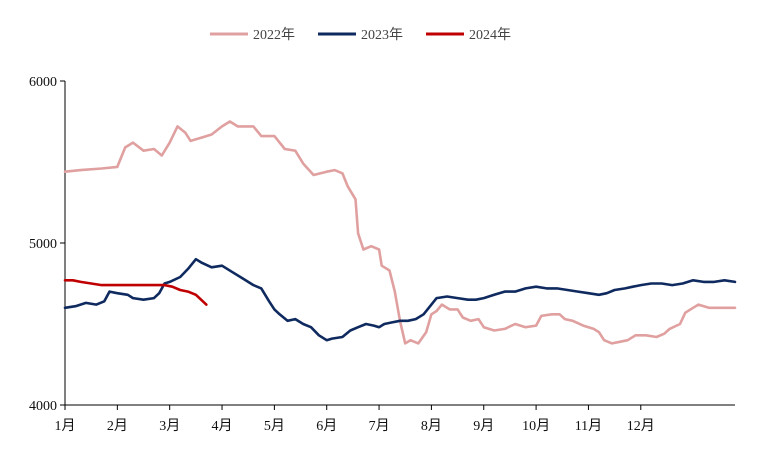  What do you see at coordinates (65, 426) in the screenshot?
I see `x-tick-label: 1月` at bounding box center [65, 426].